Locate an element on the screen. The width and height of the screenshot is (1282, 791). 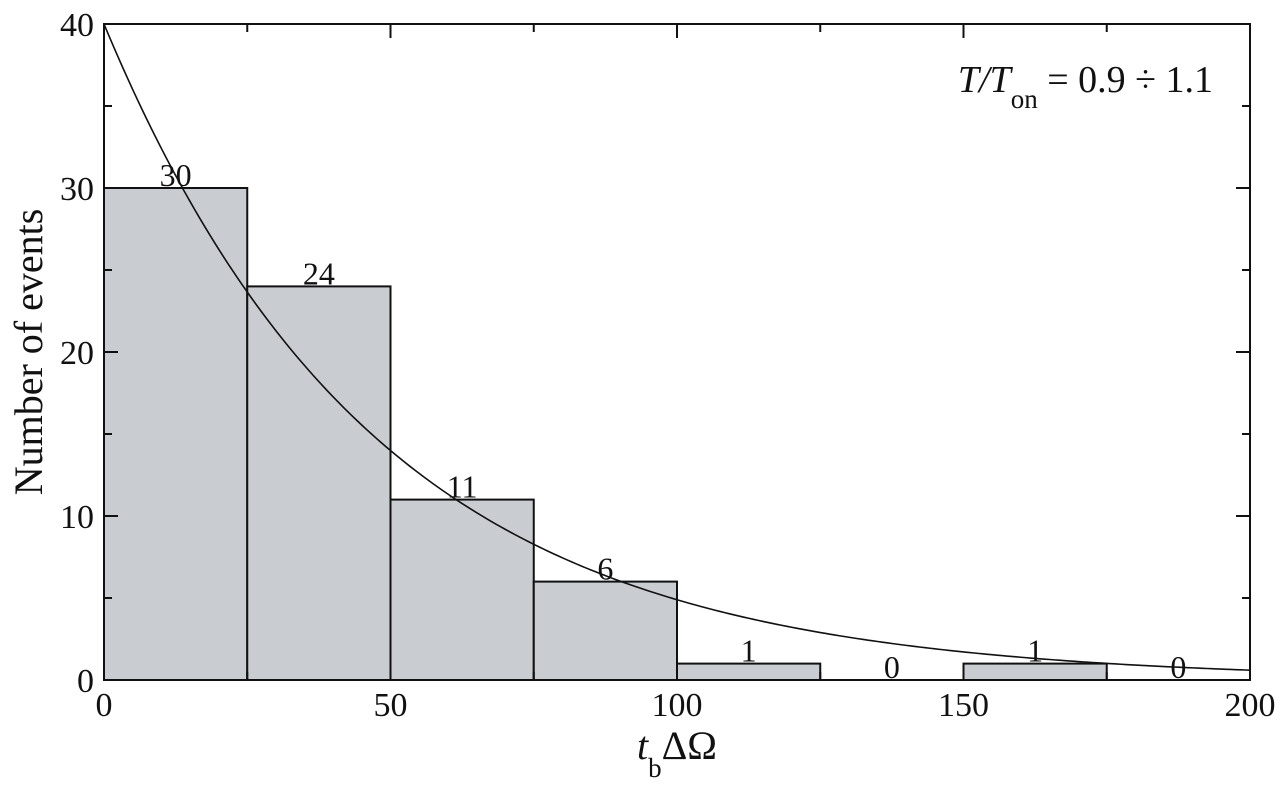
y-tick-label: 20 is located at coordinates (77, 353).